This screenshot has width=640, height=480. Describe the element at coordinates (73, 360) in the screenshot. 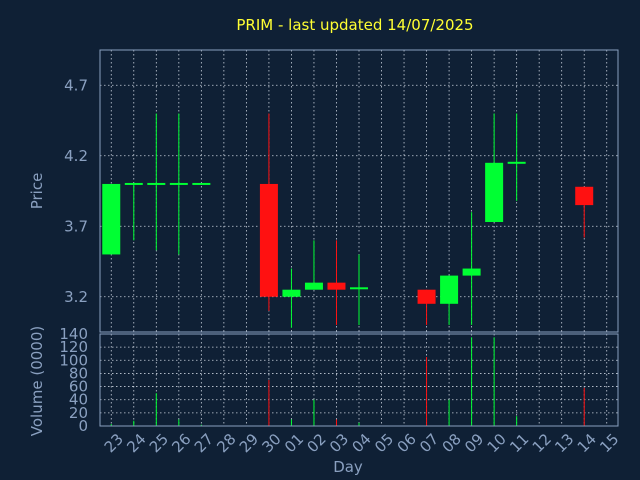

I see `volume-y-tick-label: 100` at that location.